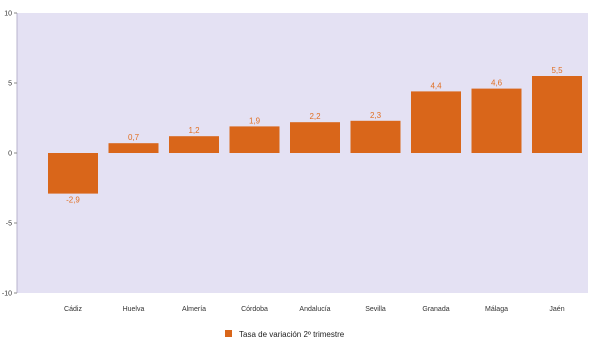 Image resolution: width=595 pixels, height=345 pixels. Describe the element at coordinates (292, 334) in the screenshot. I see `legend-label: Tasa de variación 2º trimestre` at that location.